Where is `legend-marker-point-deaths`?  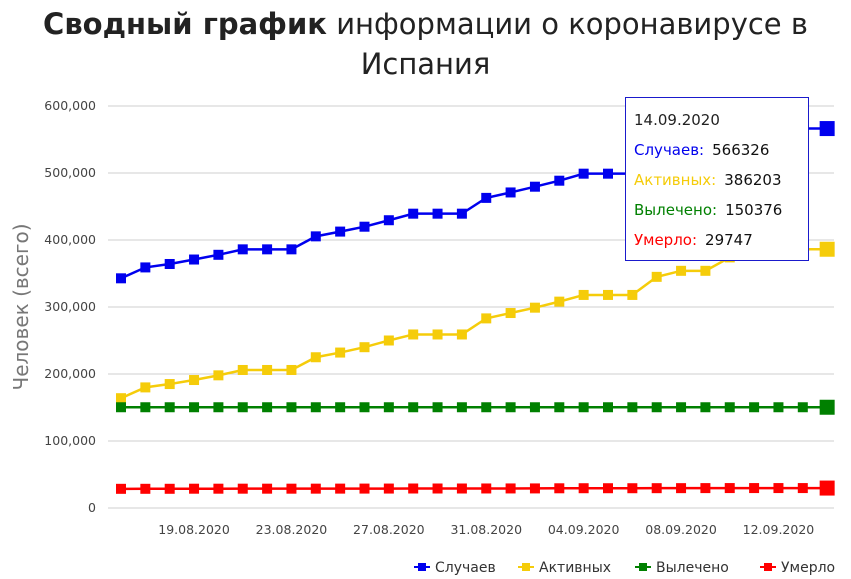
legend-marker-point-deaths is located at coordinates (768, 567).